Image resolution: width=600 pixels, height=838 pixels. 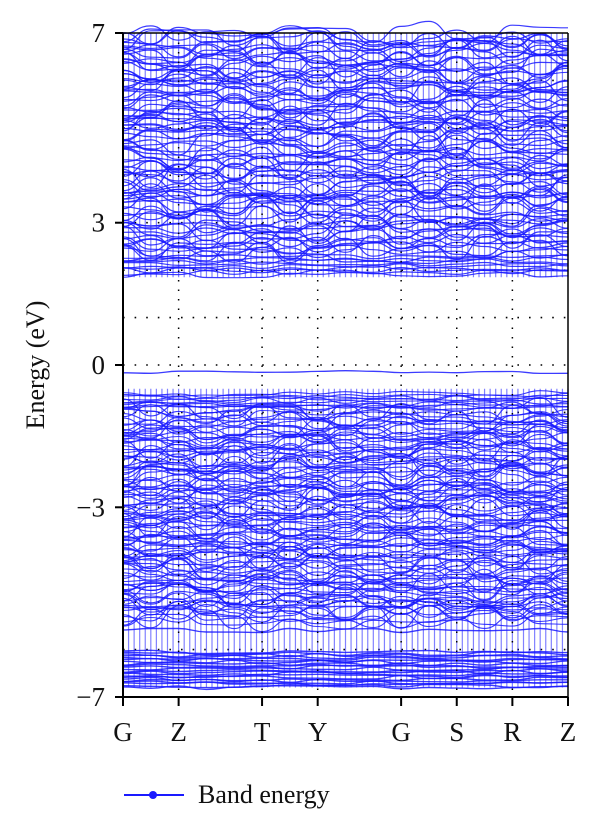 What do you see at coordinates (264, 794) in the screenshot?
I see `legend-label: Band energy` at bounding box center [264, 794].